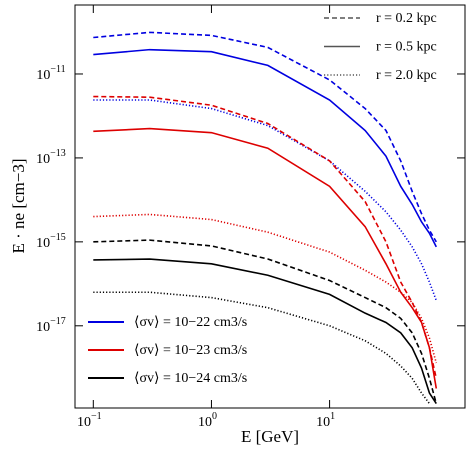 This screenshot has height=451, width=474. Describe the element at coordinates (18, 205) in the screenshot. I see `y-axis-label: E · ne [cm−3]` at that location.